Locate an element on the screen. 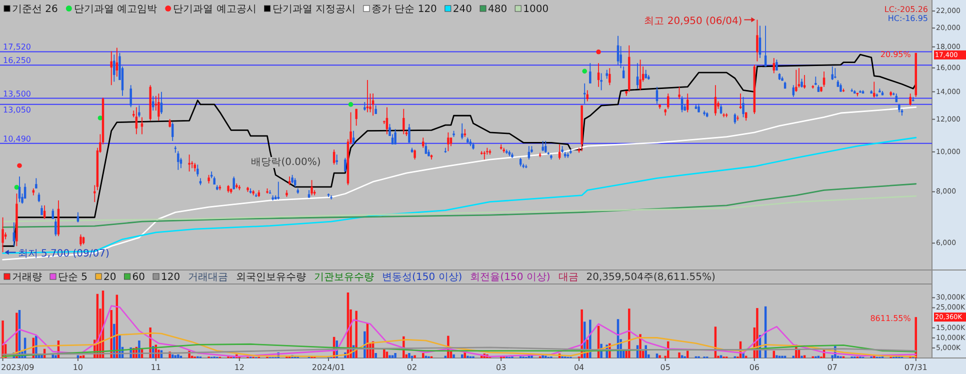 The height and width of the screenshot is (374, 966). legend-label: 단기과열 예고공시 is located at coordinates (214, 9).